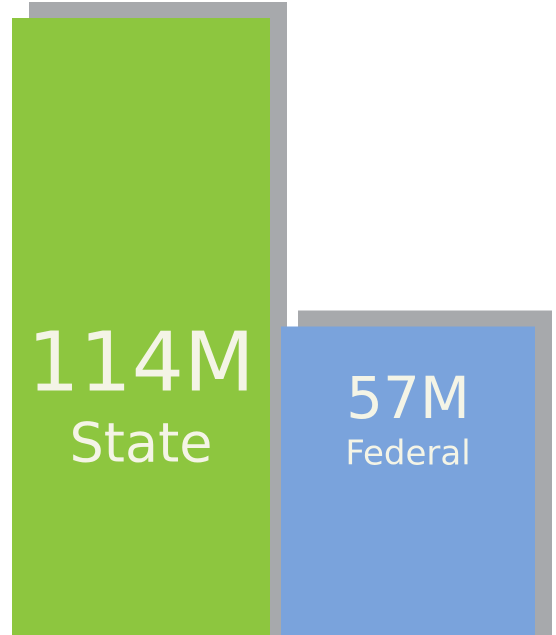 Image resolution: width=556 pixels, height=635 pixels. What do you see at coordinates (408, 398) in the screenshot?
I see `value-label: 57M` at bounding box center [408, 398].